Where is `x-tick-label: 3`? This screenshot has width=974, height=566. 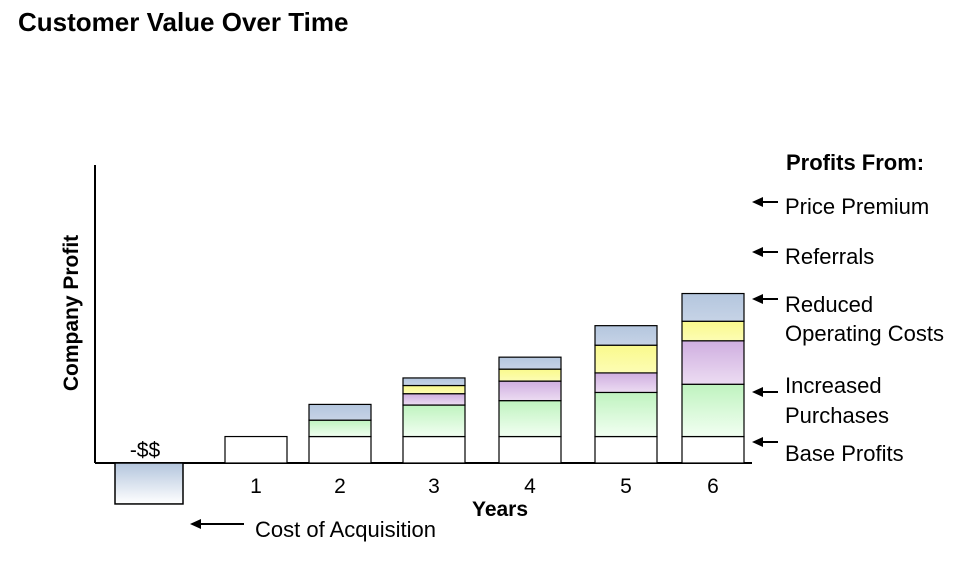 x-tick-label: 3 is located at coordinates (434, 486).